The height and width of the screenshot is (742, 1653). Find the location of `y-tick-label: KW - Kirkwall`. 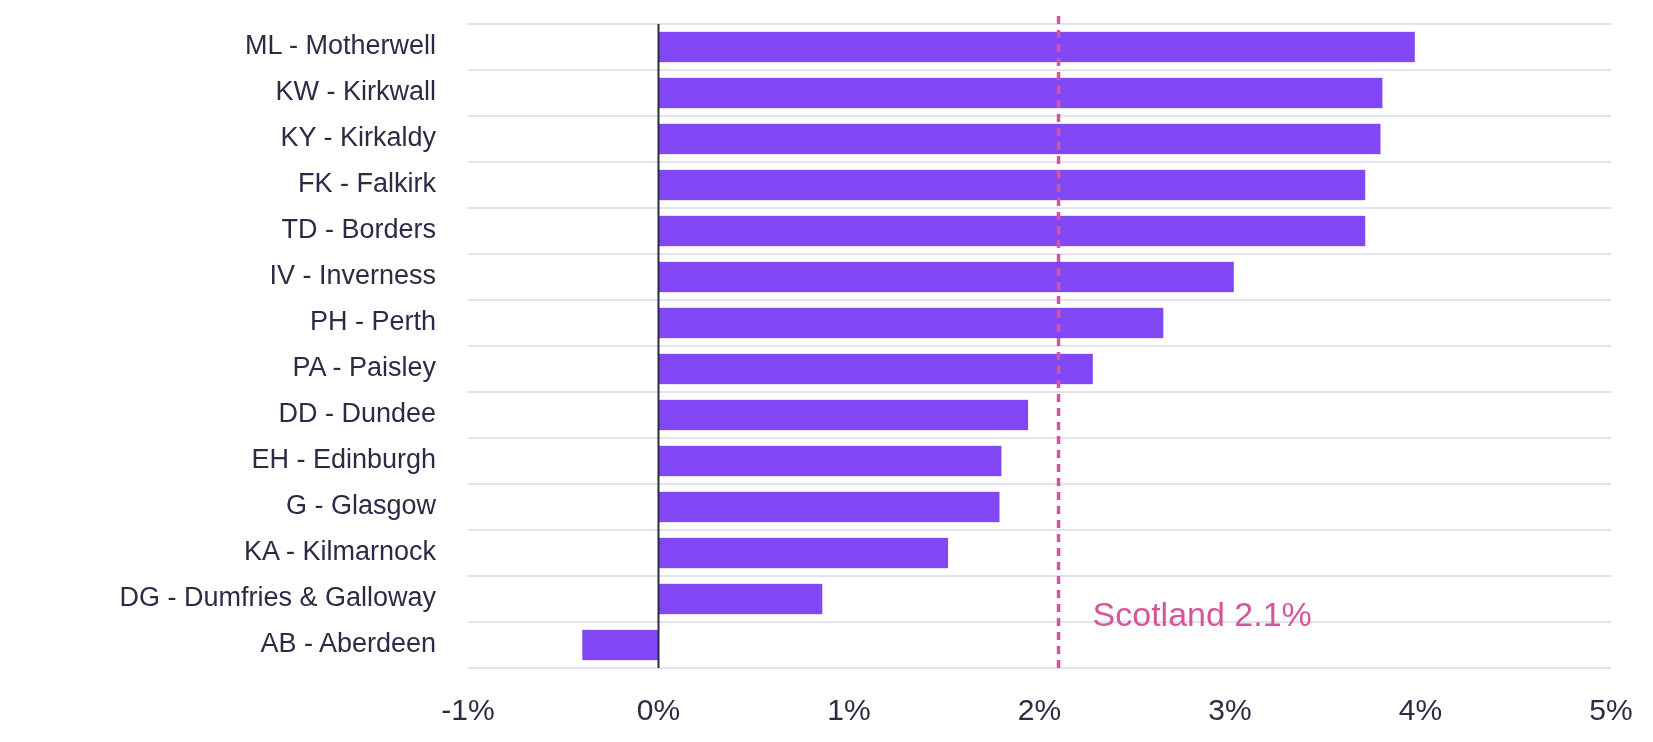

y-tick-label: KW - Kirkwall is located at coordinates (355, 91).